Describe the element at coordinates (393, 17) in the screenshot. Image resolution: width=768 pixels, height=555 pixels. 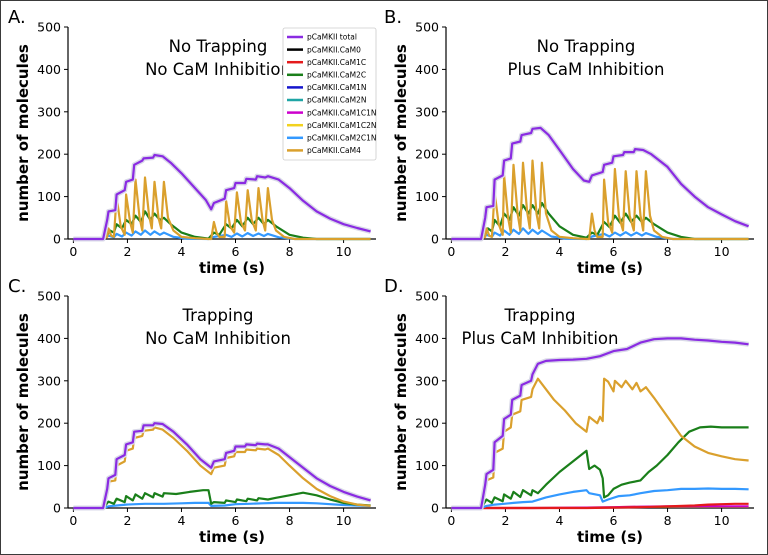
I see `panel-label: B.` at that location.